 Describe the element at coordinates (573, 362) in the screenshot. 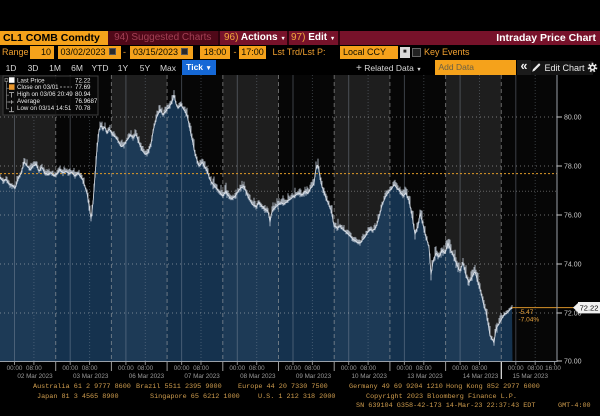

I see `svg-text: 70.00` at that location.